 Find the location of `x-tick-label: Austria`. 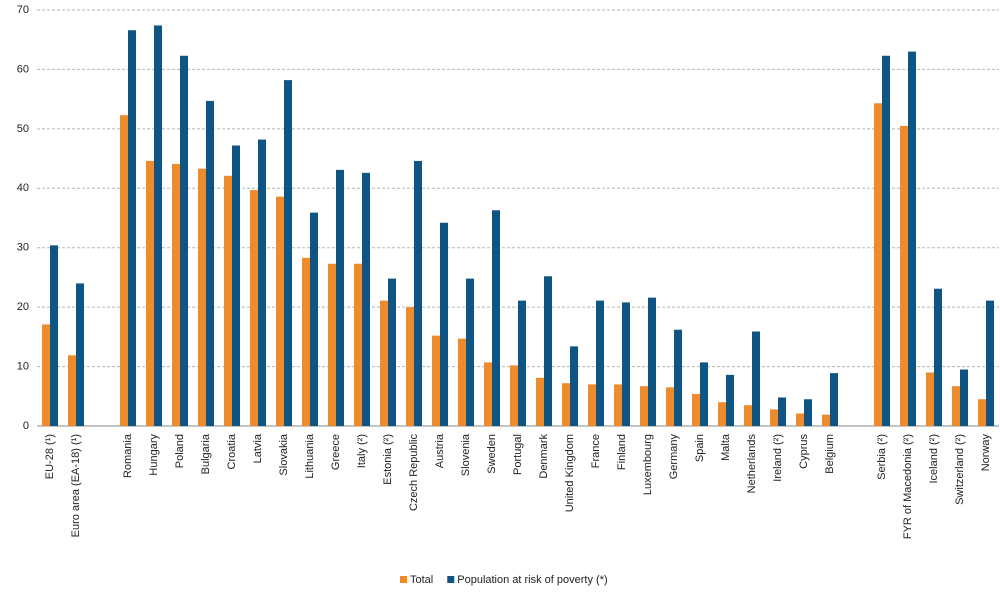

x-tick-label: Austria is located at coordinates (440, 450).